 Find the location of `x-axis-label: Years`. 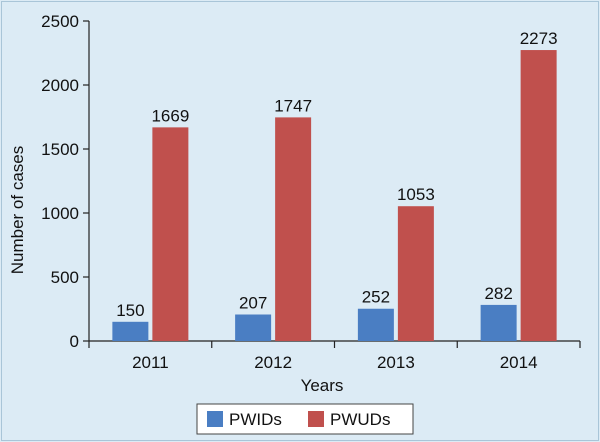

x-axis-label: Years is located at coordinates (322, 385).